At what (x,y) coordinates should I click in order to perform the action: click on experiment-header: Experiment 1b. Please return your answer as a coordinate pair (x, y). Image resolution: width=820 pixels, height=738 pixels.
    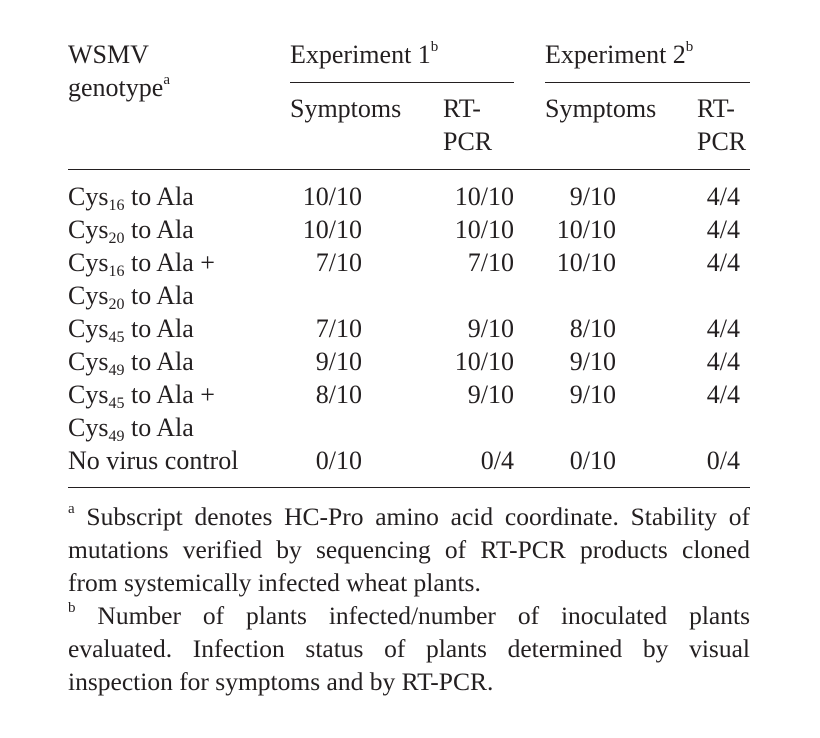
    Looking at the image, I should click on (364, 54).